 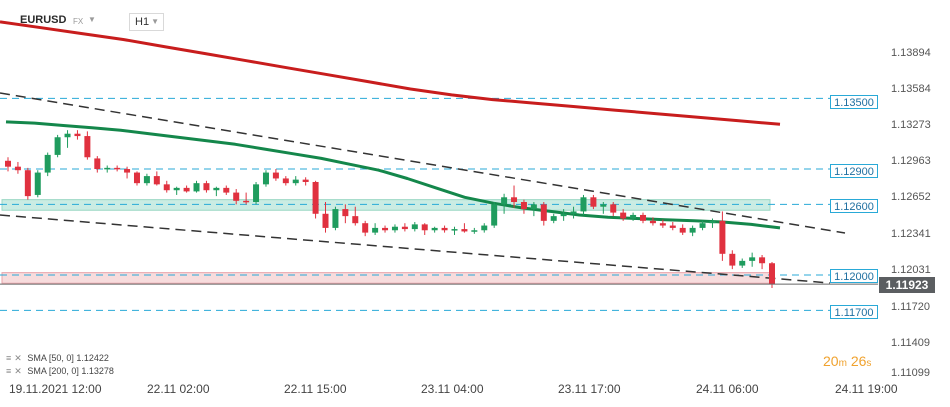 What do you see at coordinates (911, 270) in the screenshot?
I see `y-tick-label: 1.12031` at bounding box center [911, 270].